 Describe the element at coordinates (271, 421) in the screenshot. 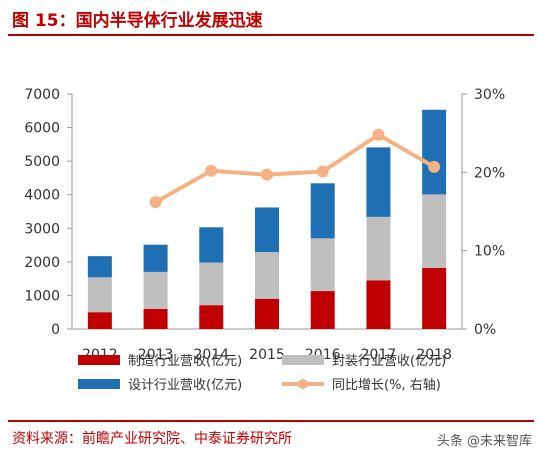

I see `source-divider` at that location.